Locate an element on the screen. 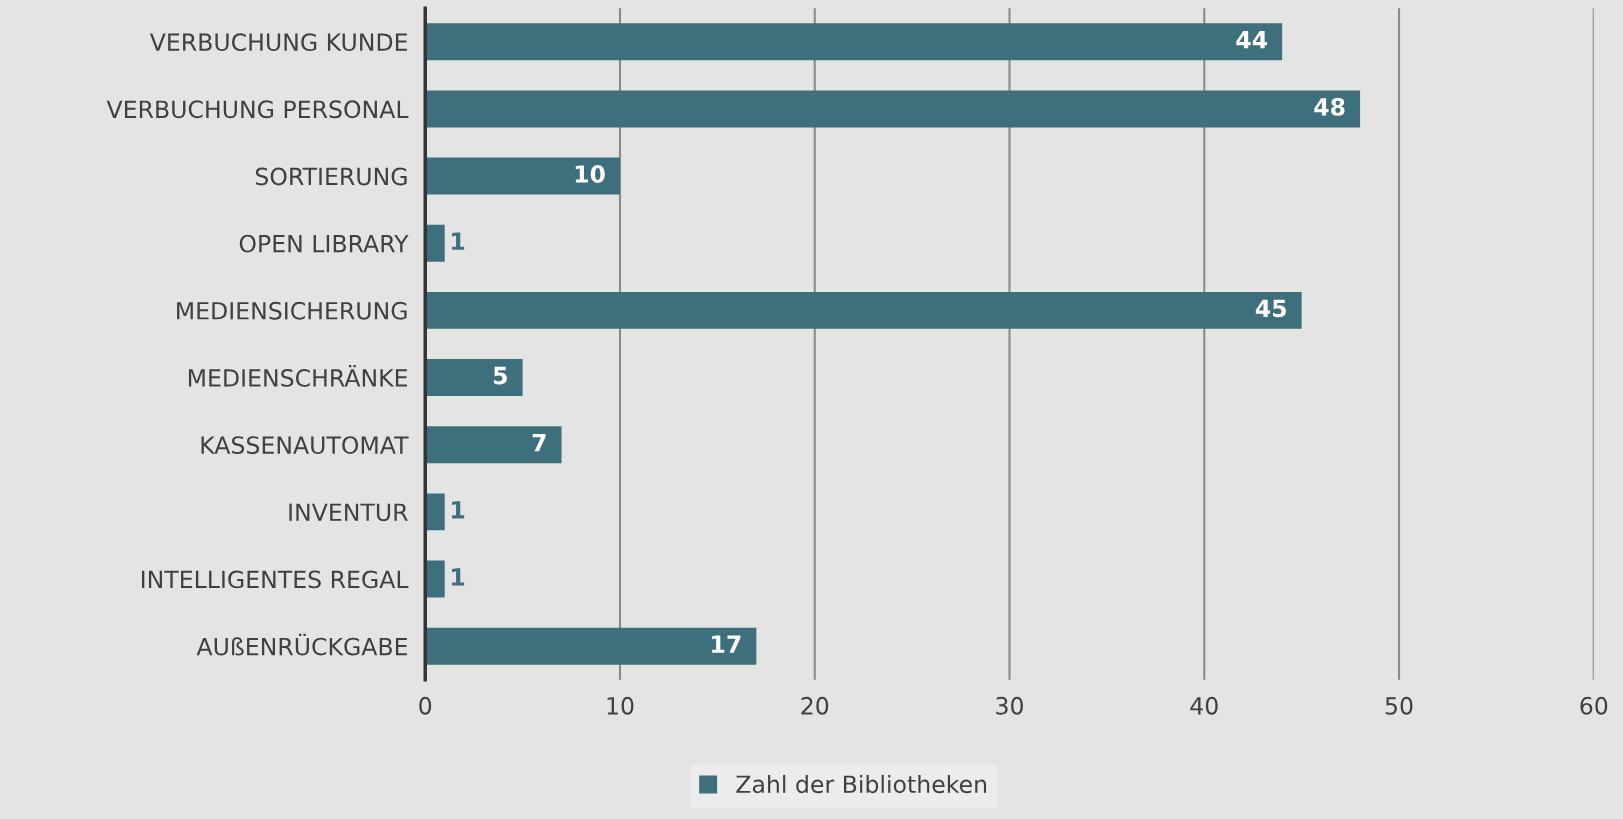 The image size is (1623, 819). x-tick-label: 50 is located at coordinates (1399, 705).